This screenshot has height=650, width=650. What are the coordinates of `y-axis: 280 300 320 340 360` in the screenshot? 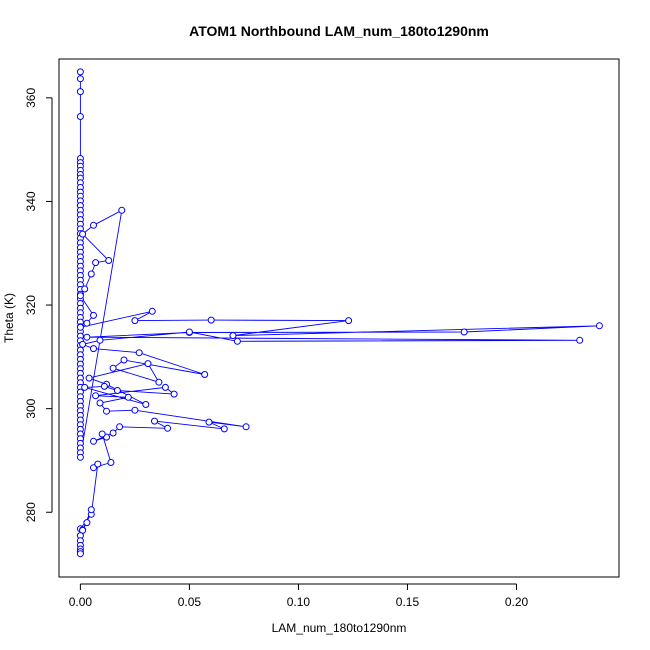 It's located at (38, 305).